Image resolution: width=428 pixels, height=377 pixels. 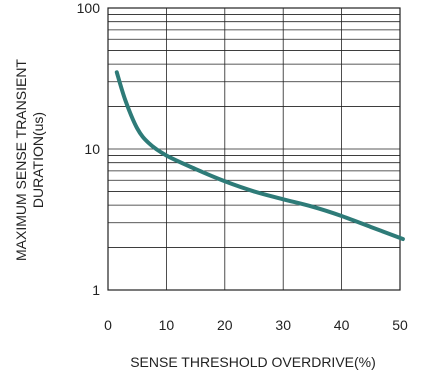 I want to click on y-tick-label: 10, so click(x=92, y=149).